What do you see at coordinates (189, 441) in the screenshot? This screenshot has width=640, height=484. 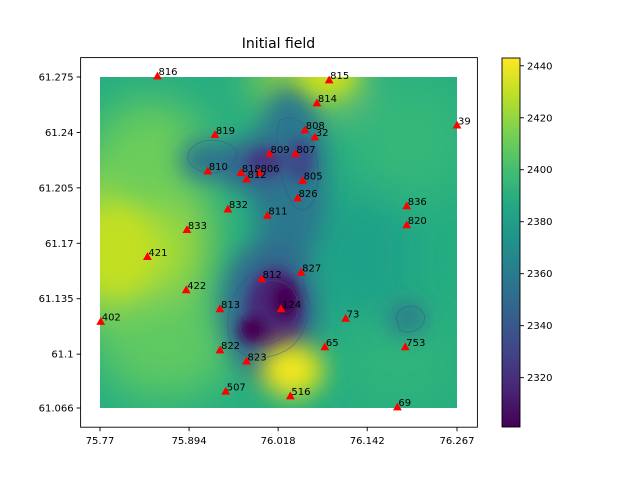 I see `x-tick-label: 75.894` at bounding box center [189, 441].